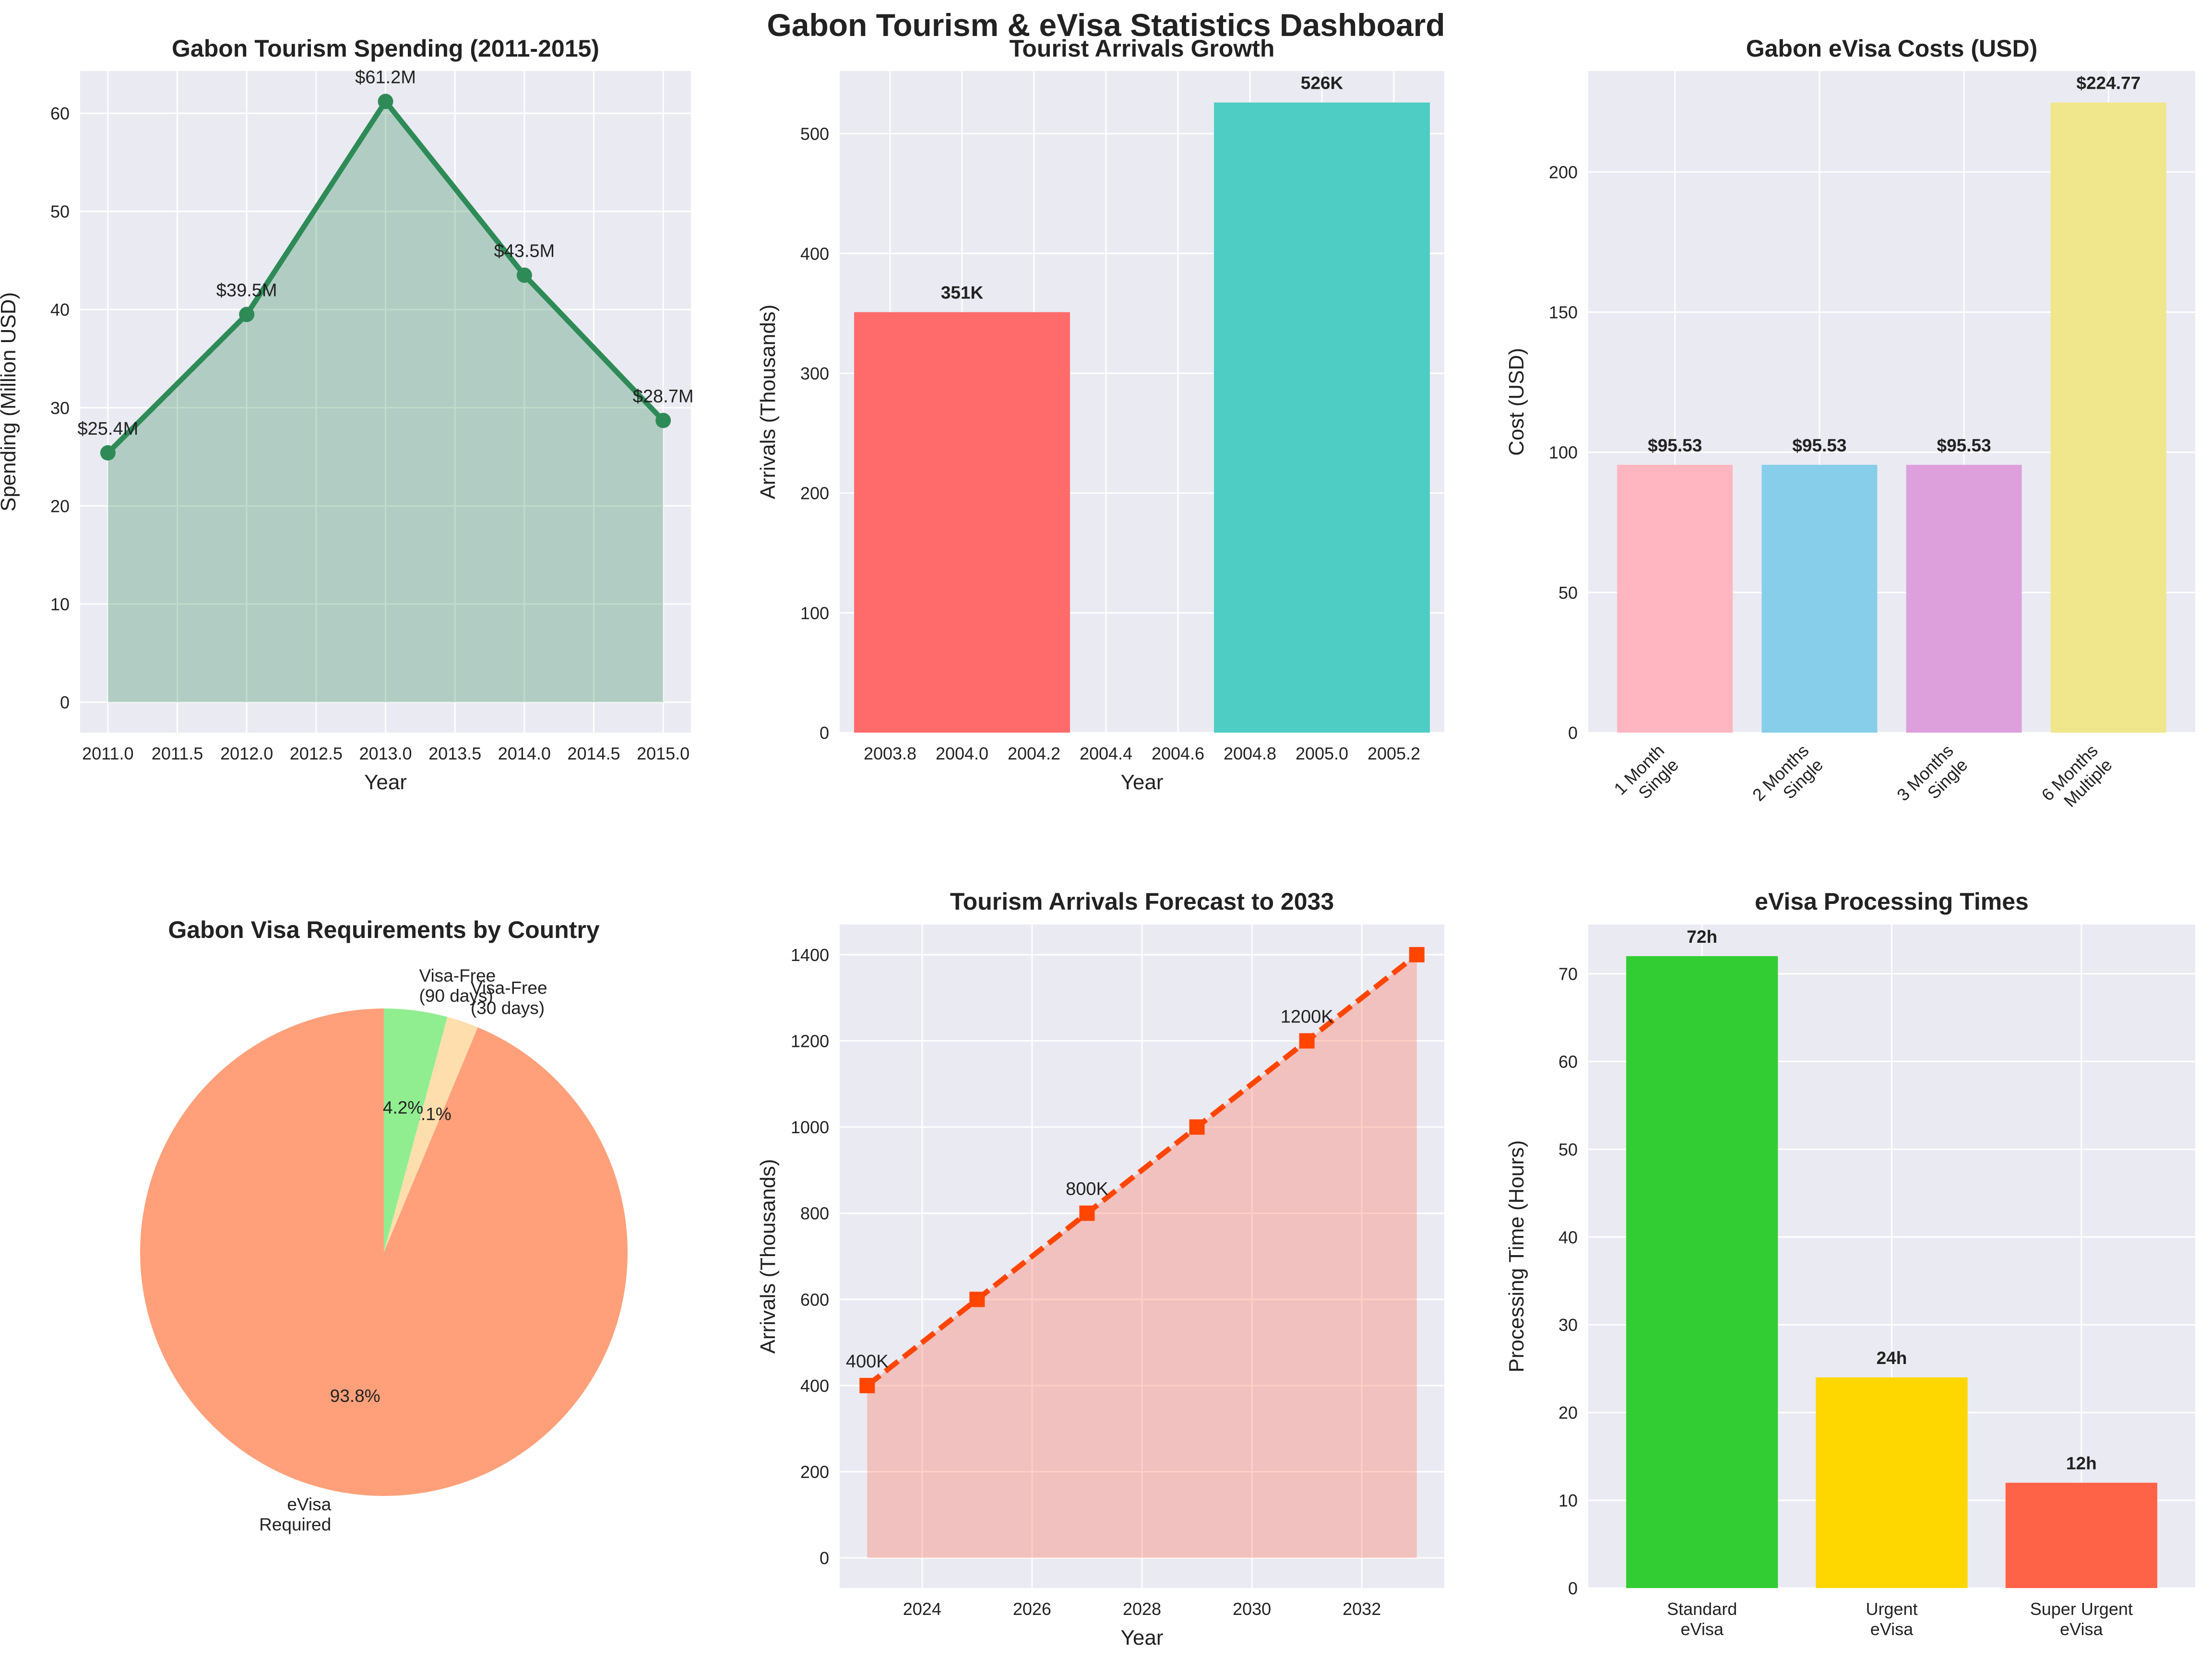 The height and width of the screenshot is (1661, 2212). What do you see at coordinates (403, 1108) in the screenshot?
I see `pie-percent-label: 4.2%` at bounding box center [403, 1108].